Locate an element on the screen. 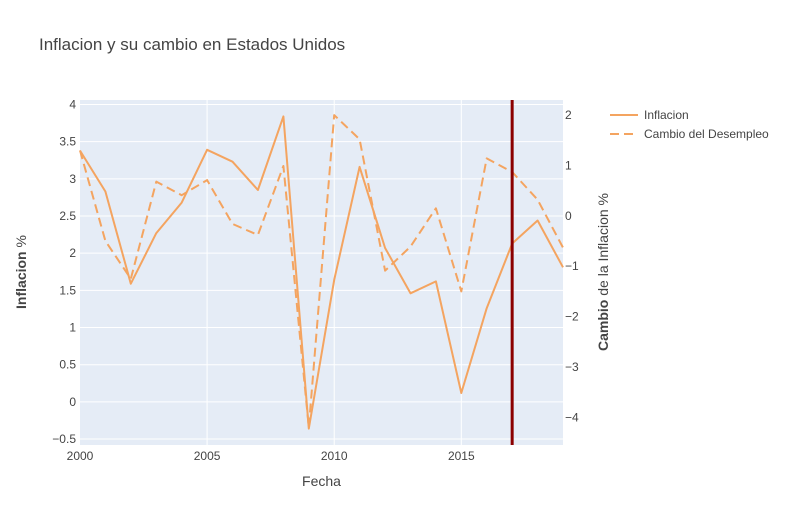  y-tick-label: 1 is located at coordinates (72, 328).